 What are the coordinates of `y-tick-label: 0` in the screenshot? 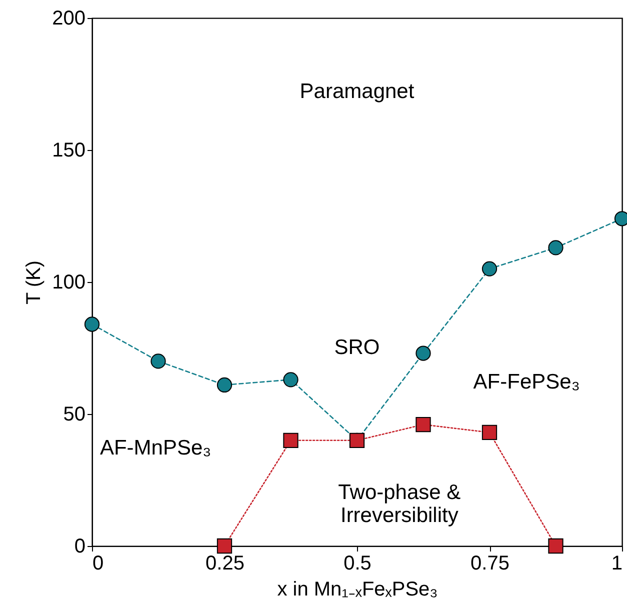 It's located at (80, 547).